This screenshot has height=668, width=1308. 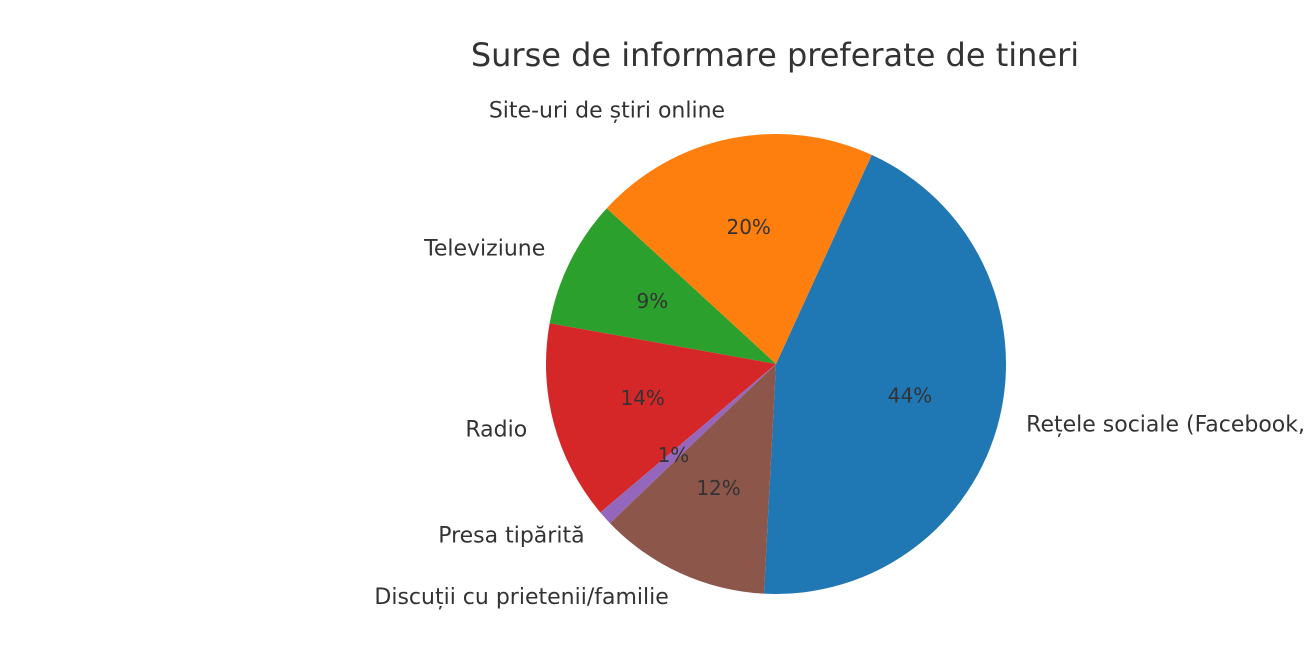 What do you see at coordinates (910, 395) in the screenshot?
I see `percent-label-retele-sociale-facebook-instagram-tiktok: 44%` at bounding box center [910, 395].